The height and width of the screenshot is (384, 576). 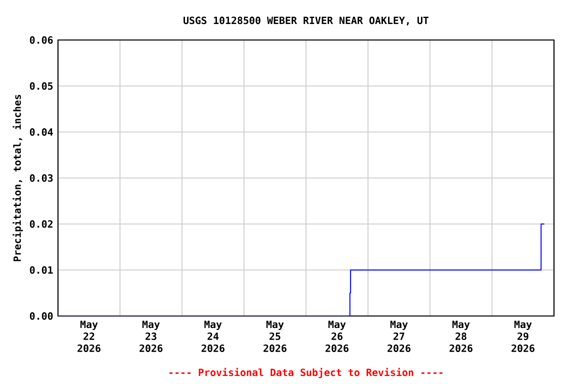 What do you see at coordinates (306, 21) in the screenshot?
I see `chart-title: USGS 10128500 WEBER RIVER NEAR OAKLEY, UT` at bounding box center [306, 21].